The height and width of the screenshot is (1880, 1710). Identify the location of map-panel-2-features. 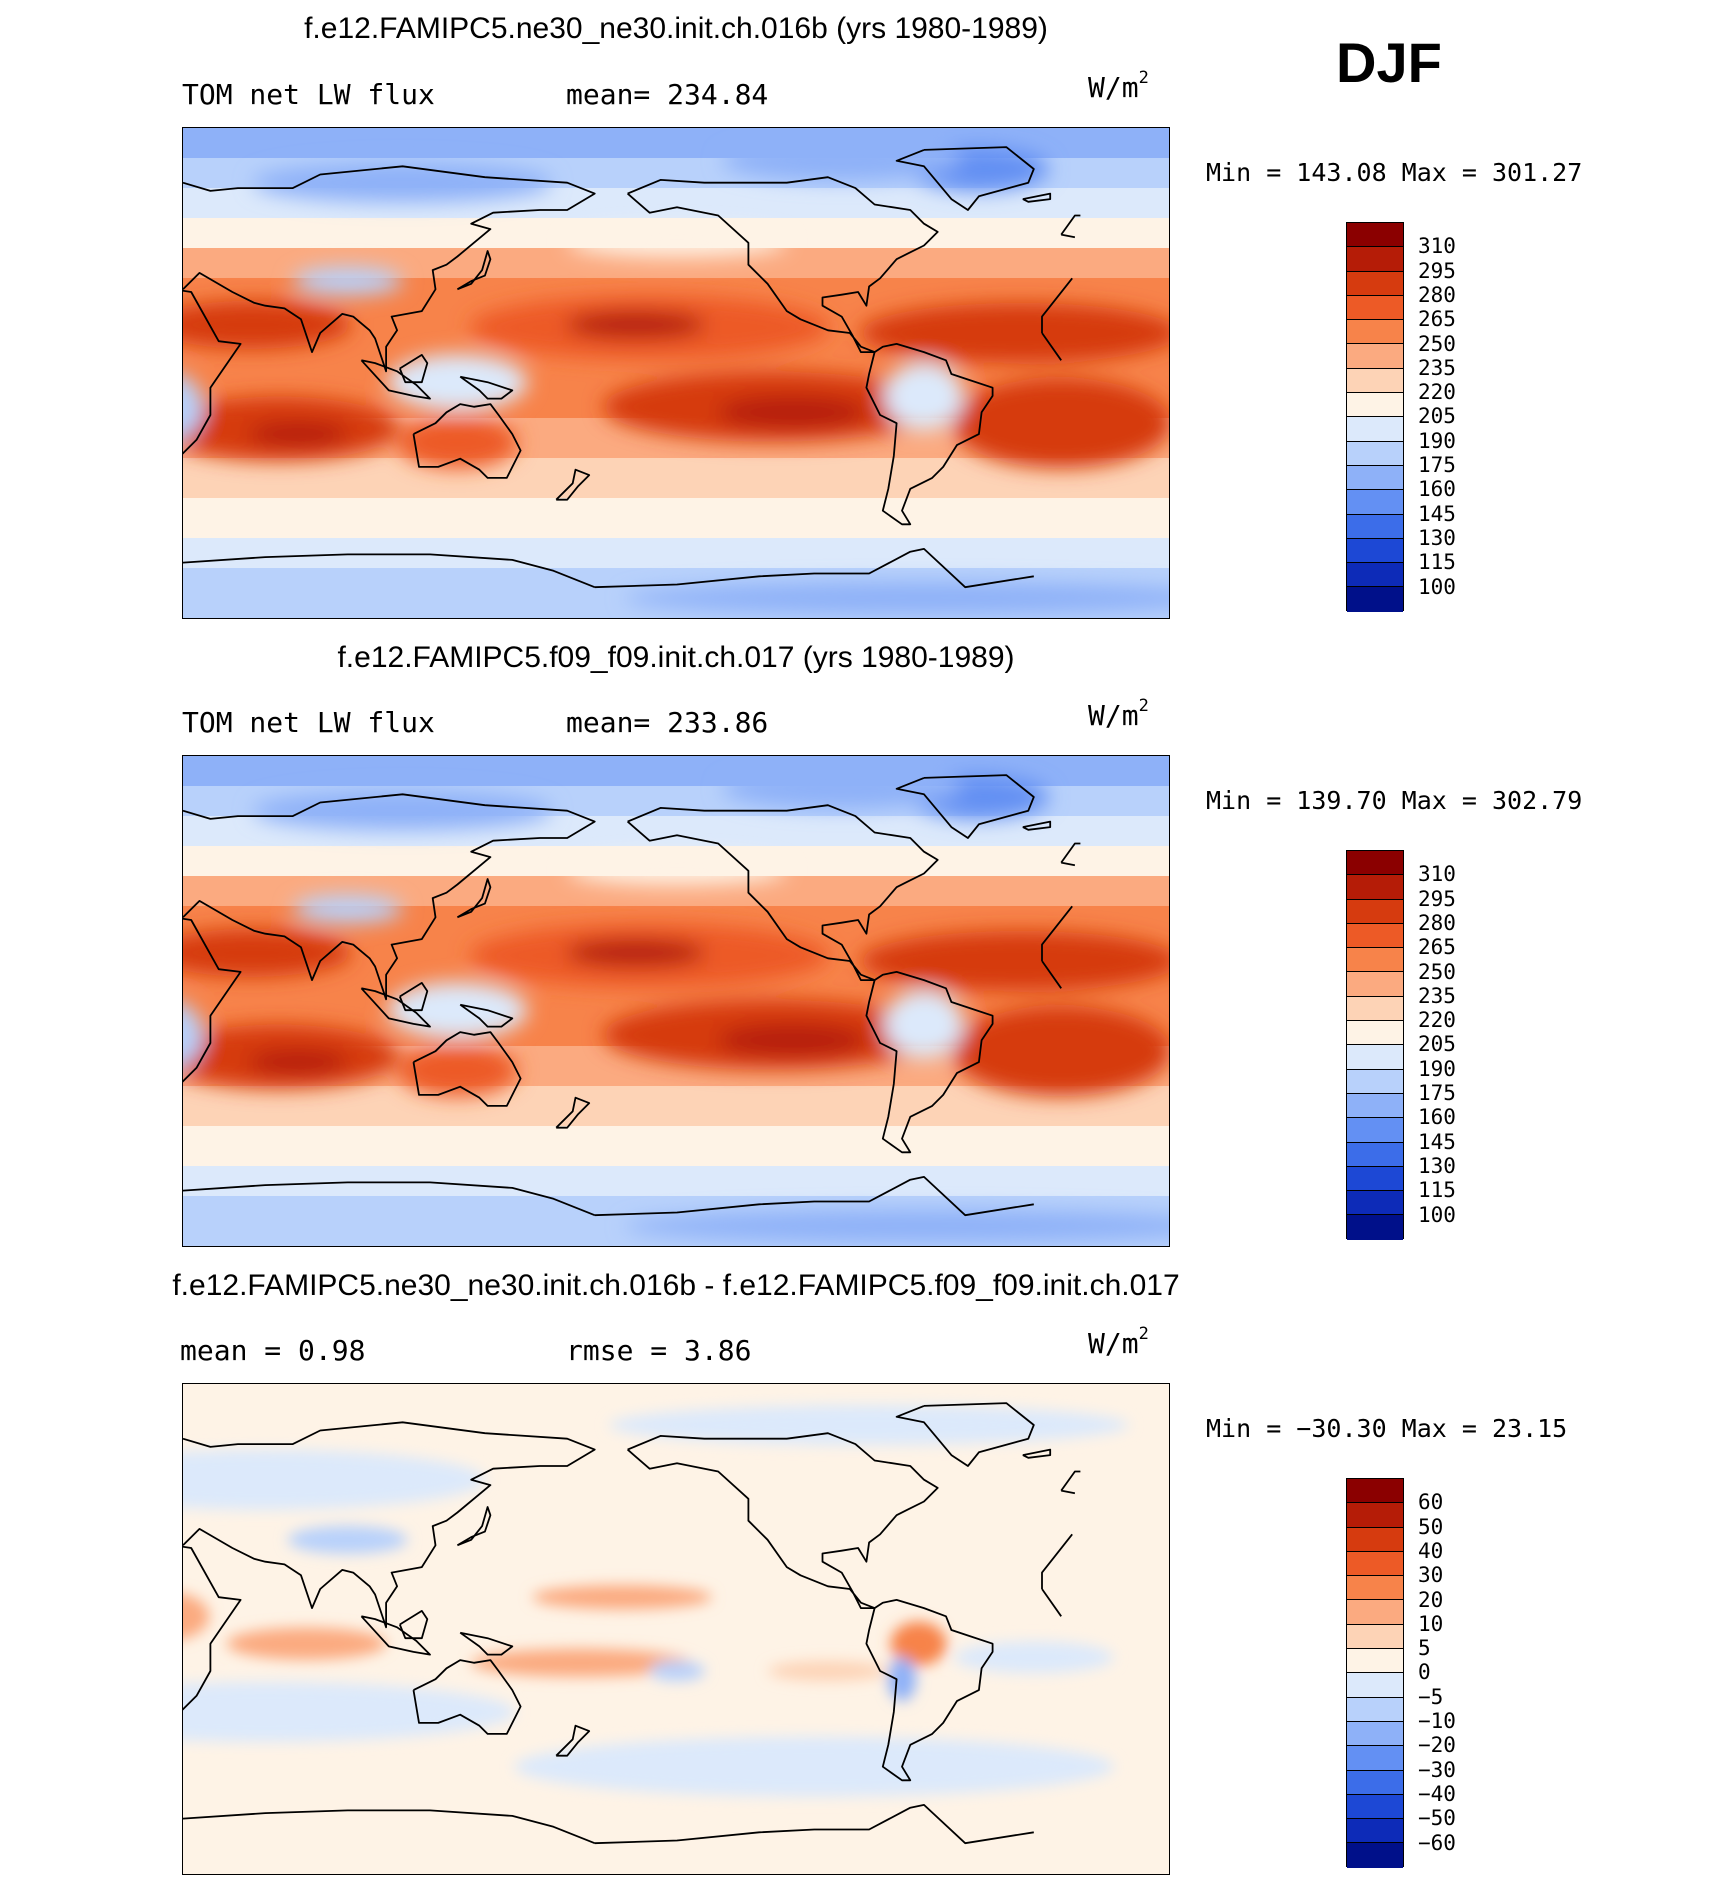
(676, 1005).